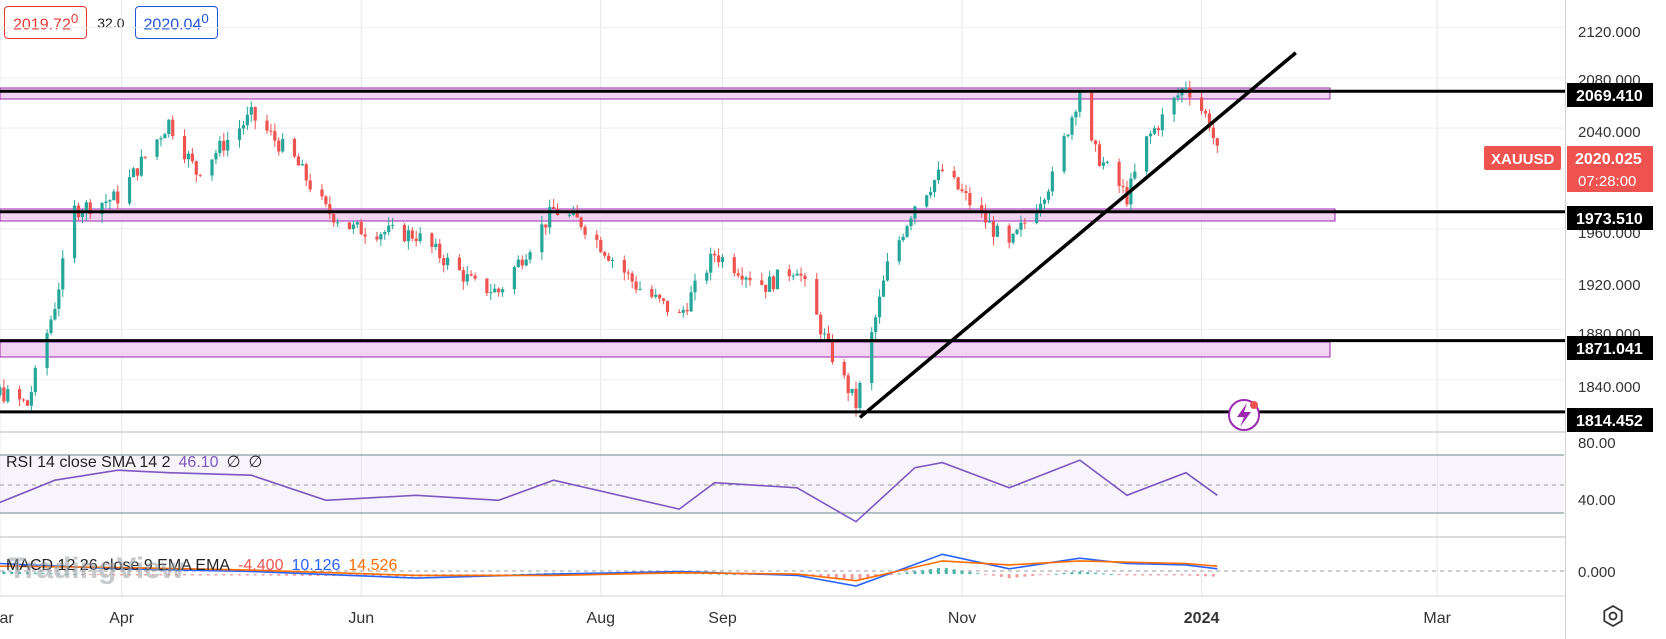 The width and height of the screenshot is (1666, 639). What do you see at coordinates (1597, 572) in the screenshot?
I see `macd-tick: 0.000` at bounding box center [1597, 572].